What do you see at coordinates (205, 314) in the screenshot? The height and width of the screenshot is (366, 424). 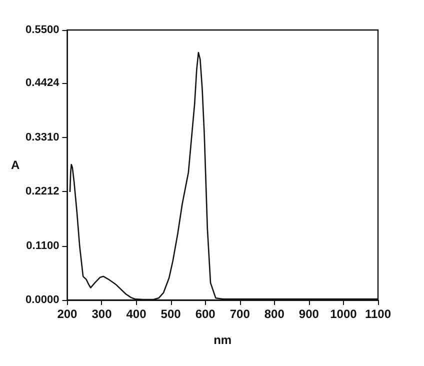 I see `x-tick-label: 600` at bounding box center [205, 314].